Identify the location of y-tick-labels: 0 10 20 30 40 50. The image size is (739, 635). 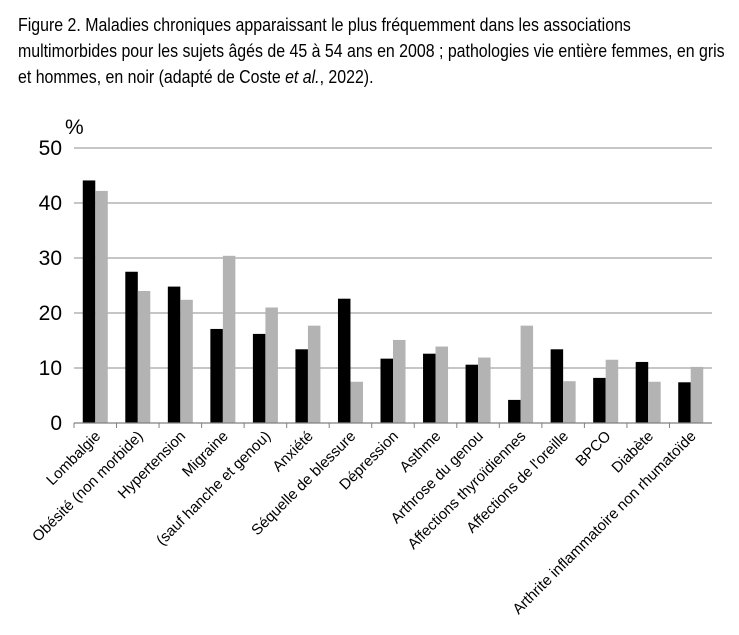
(50, 286).